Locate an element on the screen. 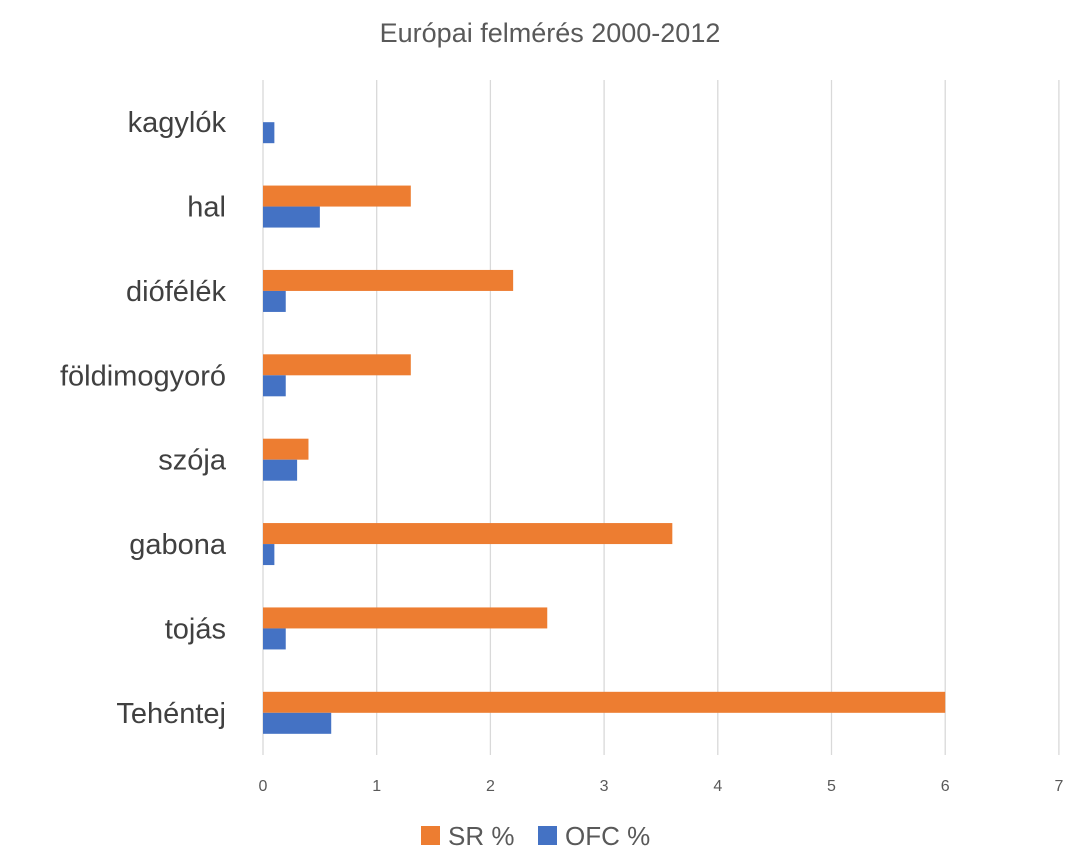 Image resolution: width=1076 pixels, height=864 pixels. category-label-gabona: gabona is located at coordinates (178, 545).